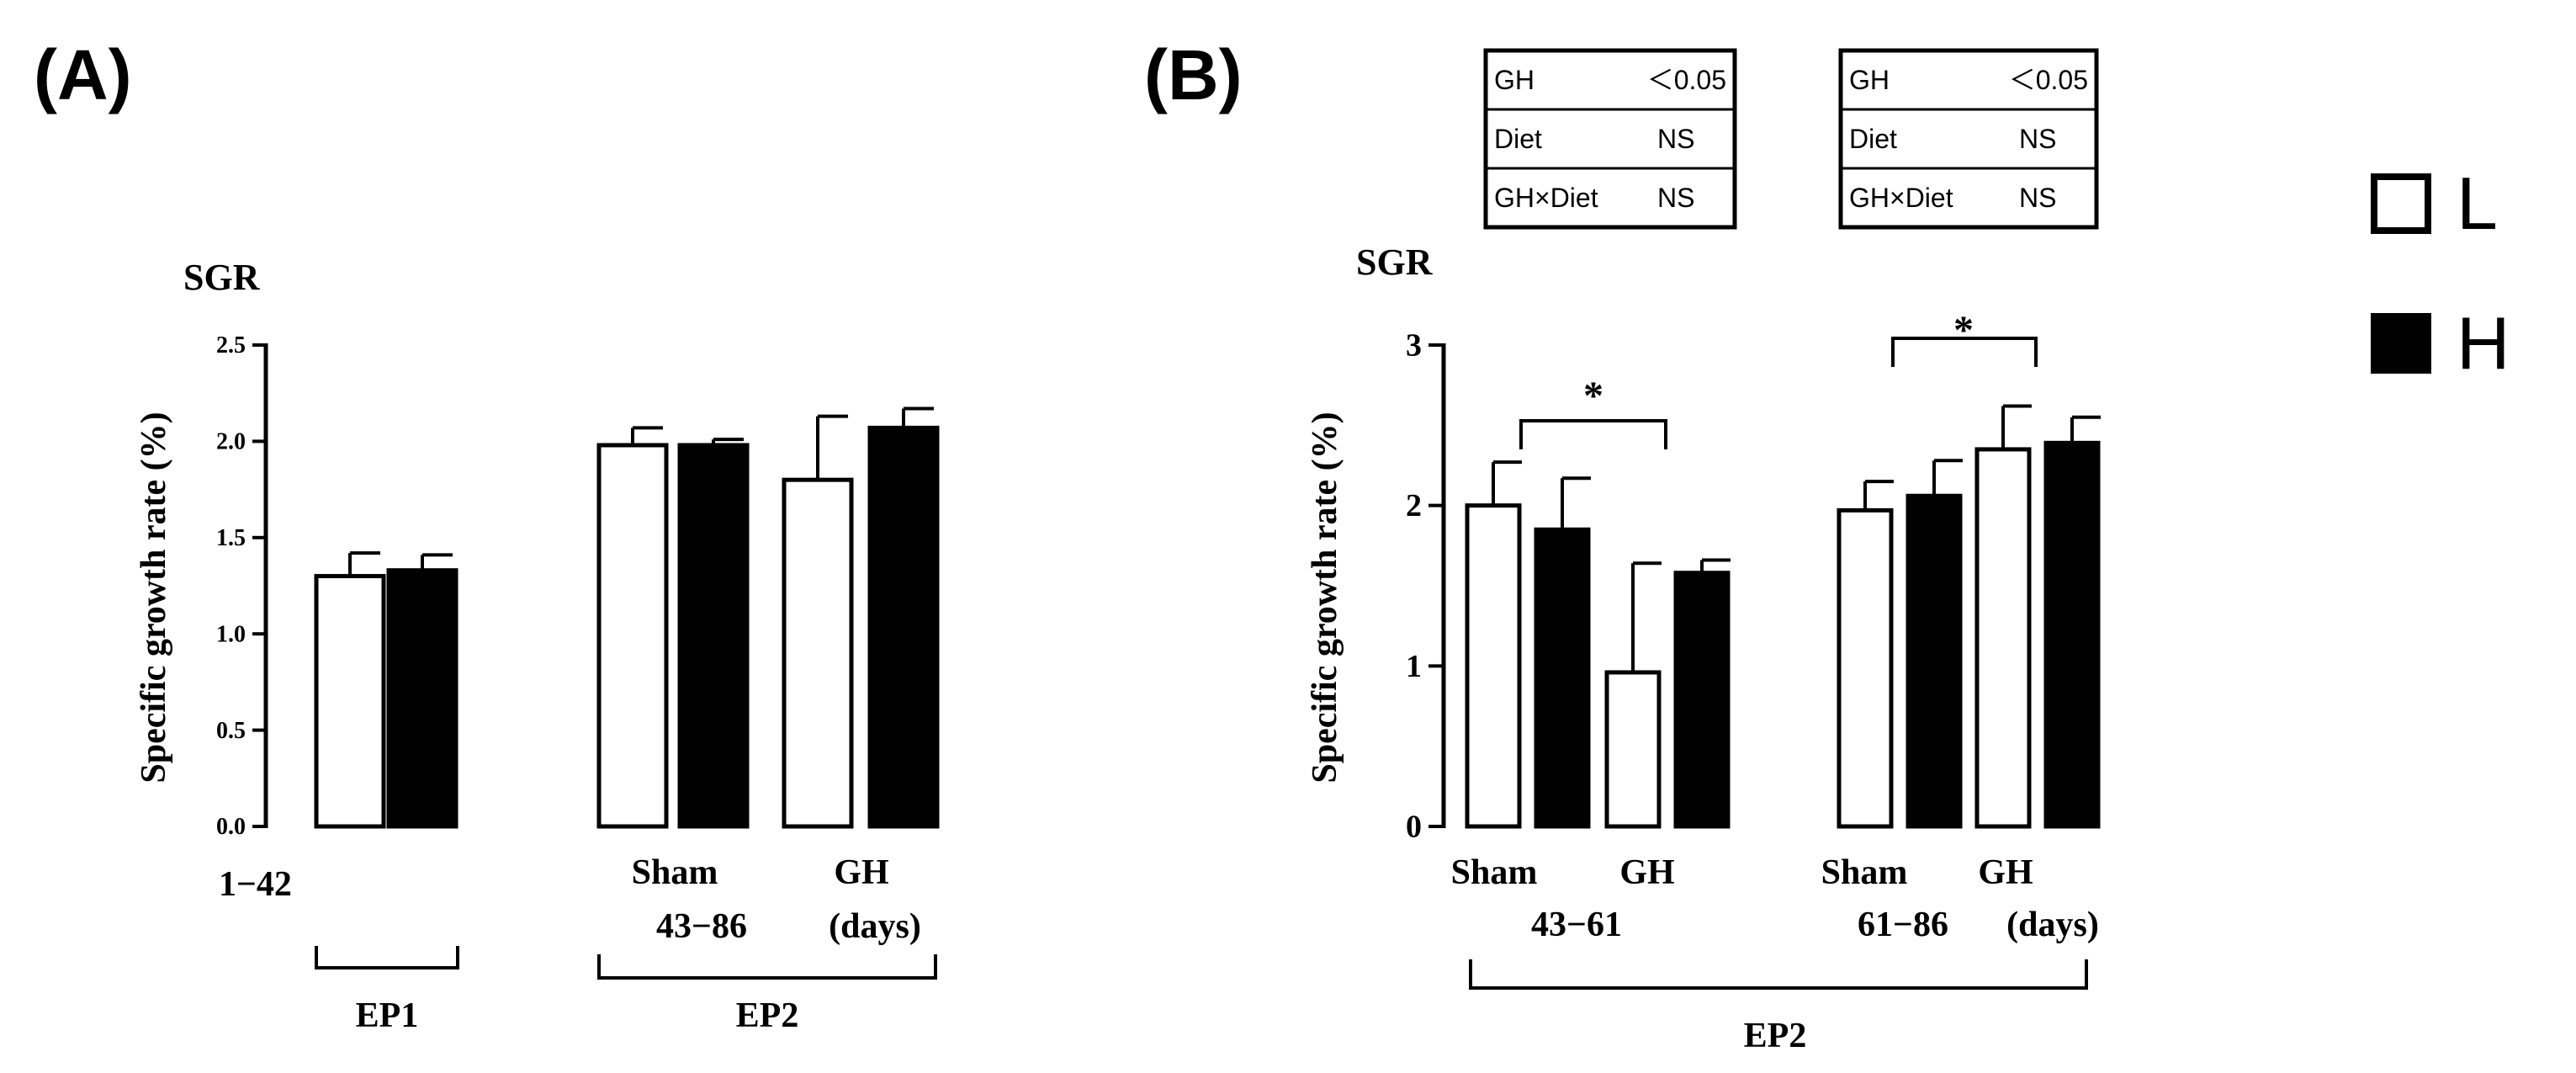 The image size is (2576, 1073). Describe the element at coordinates (2477, 203) in the screenshot. I see `legend-label-l: L` at that location.